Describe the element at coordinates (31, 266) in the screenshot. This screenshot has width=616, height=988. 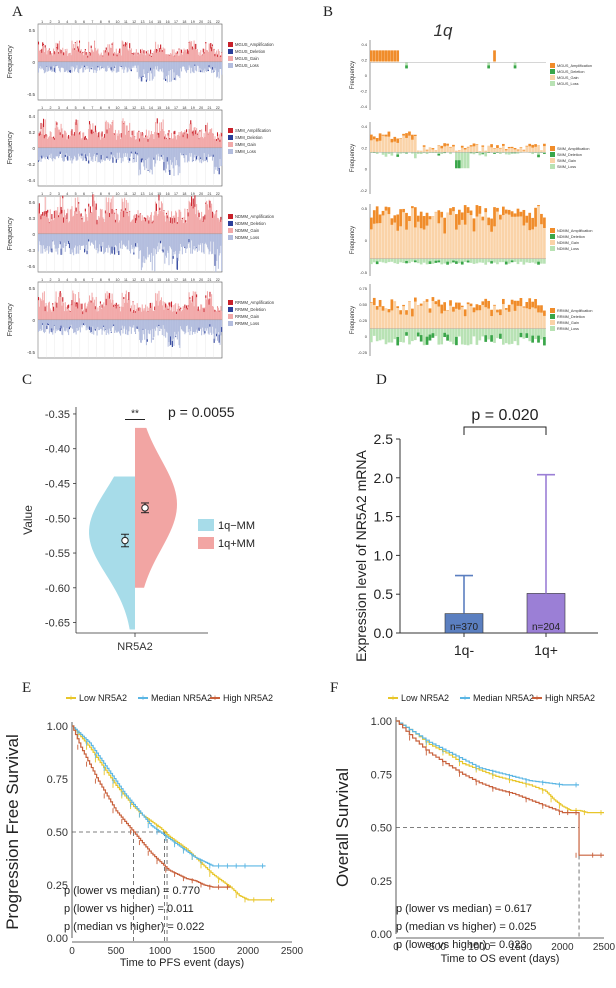
I see `y-tick-label: -0.6` at that location.